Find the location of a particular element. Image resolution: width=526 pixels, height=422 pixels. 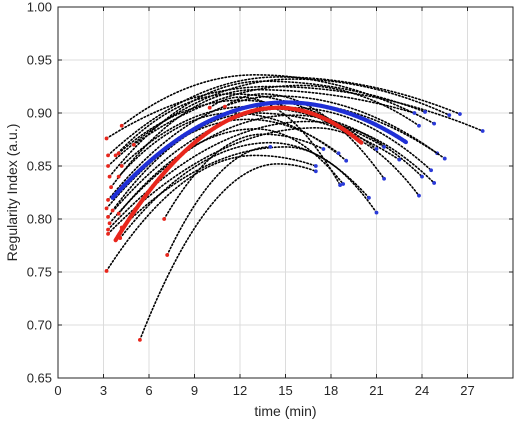

y-tick-label: 0.65 is located at coordinates (39, 378).